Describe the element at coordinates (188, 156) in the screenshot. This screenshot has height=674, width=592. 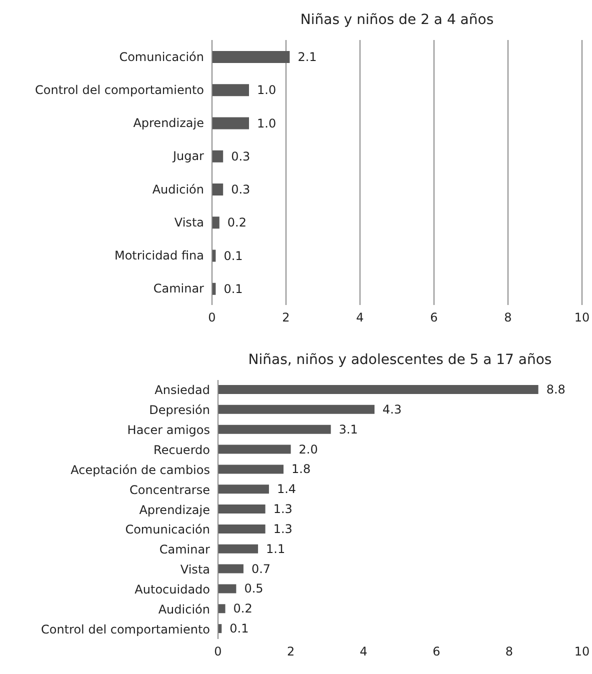
I see `y-tick-label: Jugar` at that location.